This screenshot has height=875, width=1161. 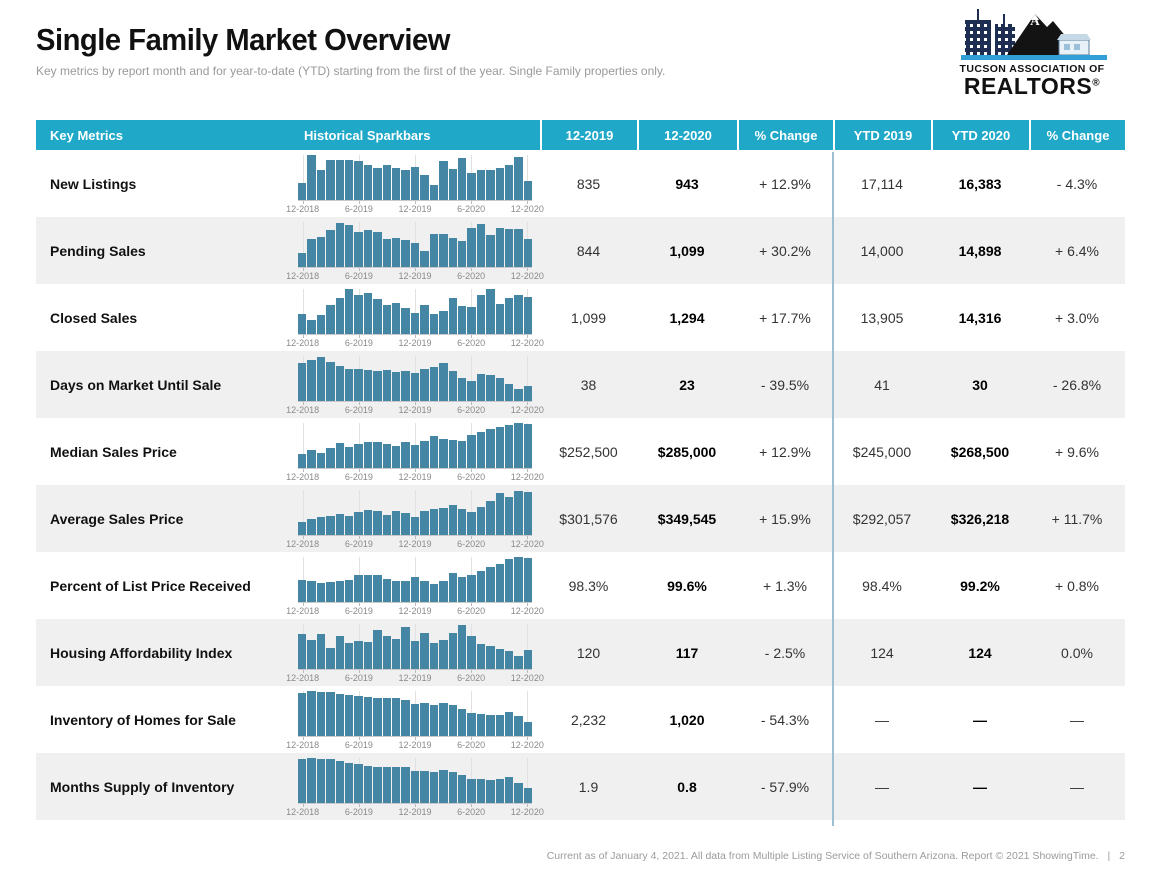 I want to click on column-header-key-metrics: Key Metrics, so click(x=86, y=135).